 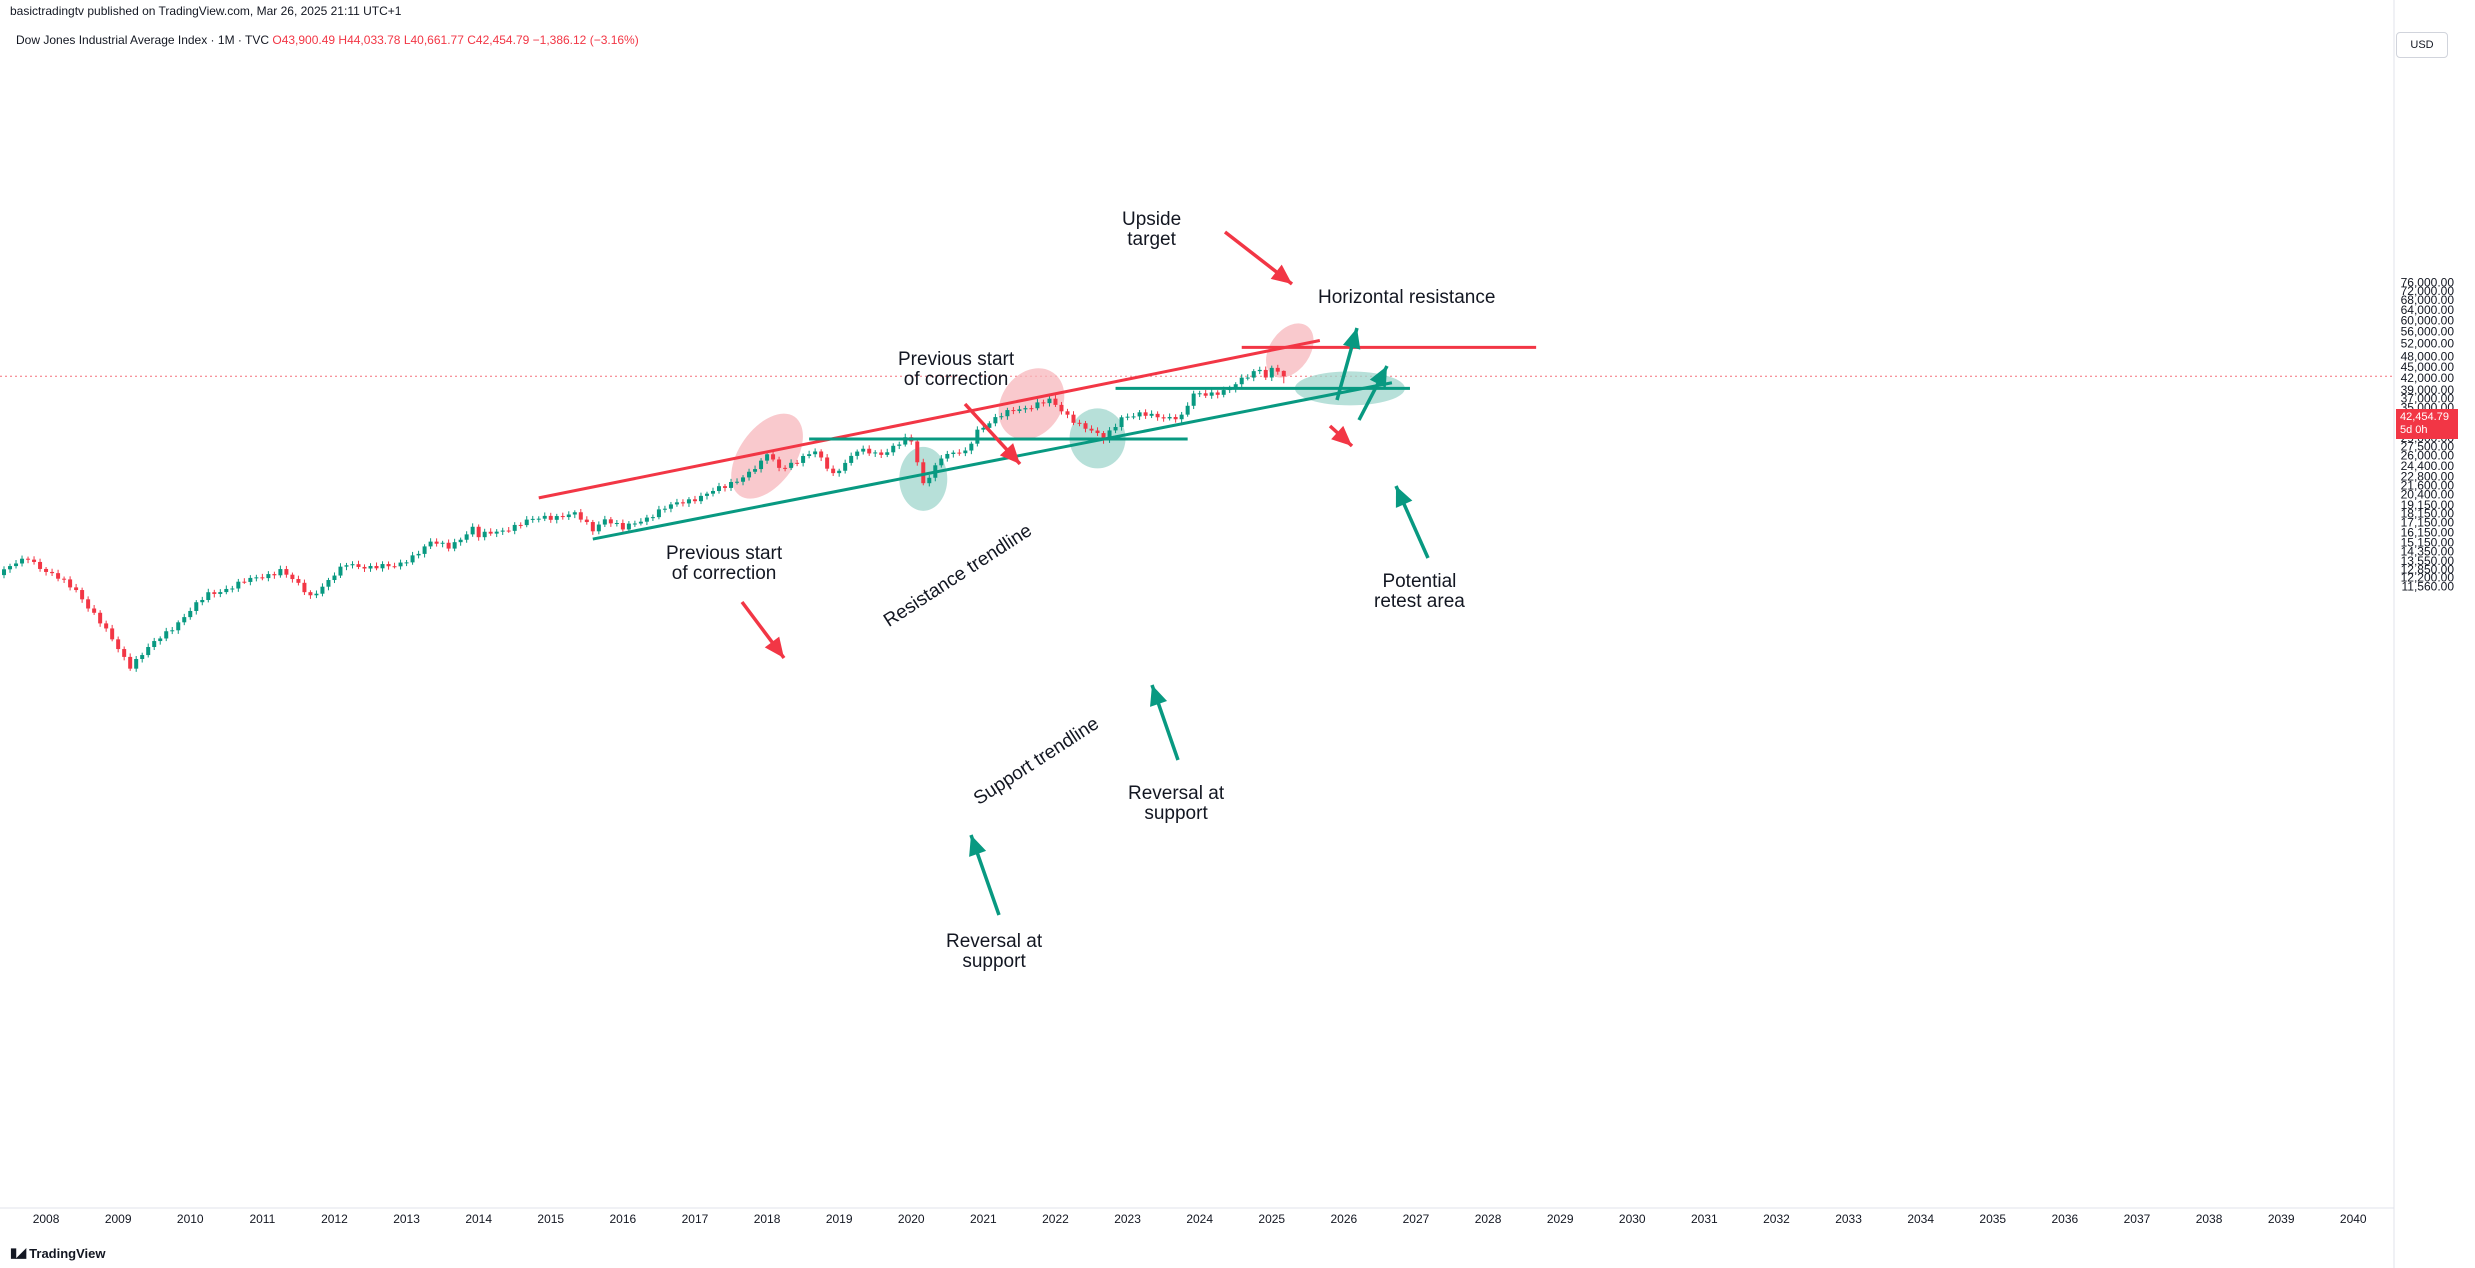 What do you see at coordinates (2422, 45) in the screenshot?
I see `currency-button: USD` at bounding box center [2422, 45].